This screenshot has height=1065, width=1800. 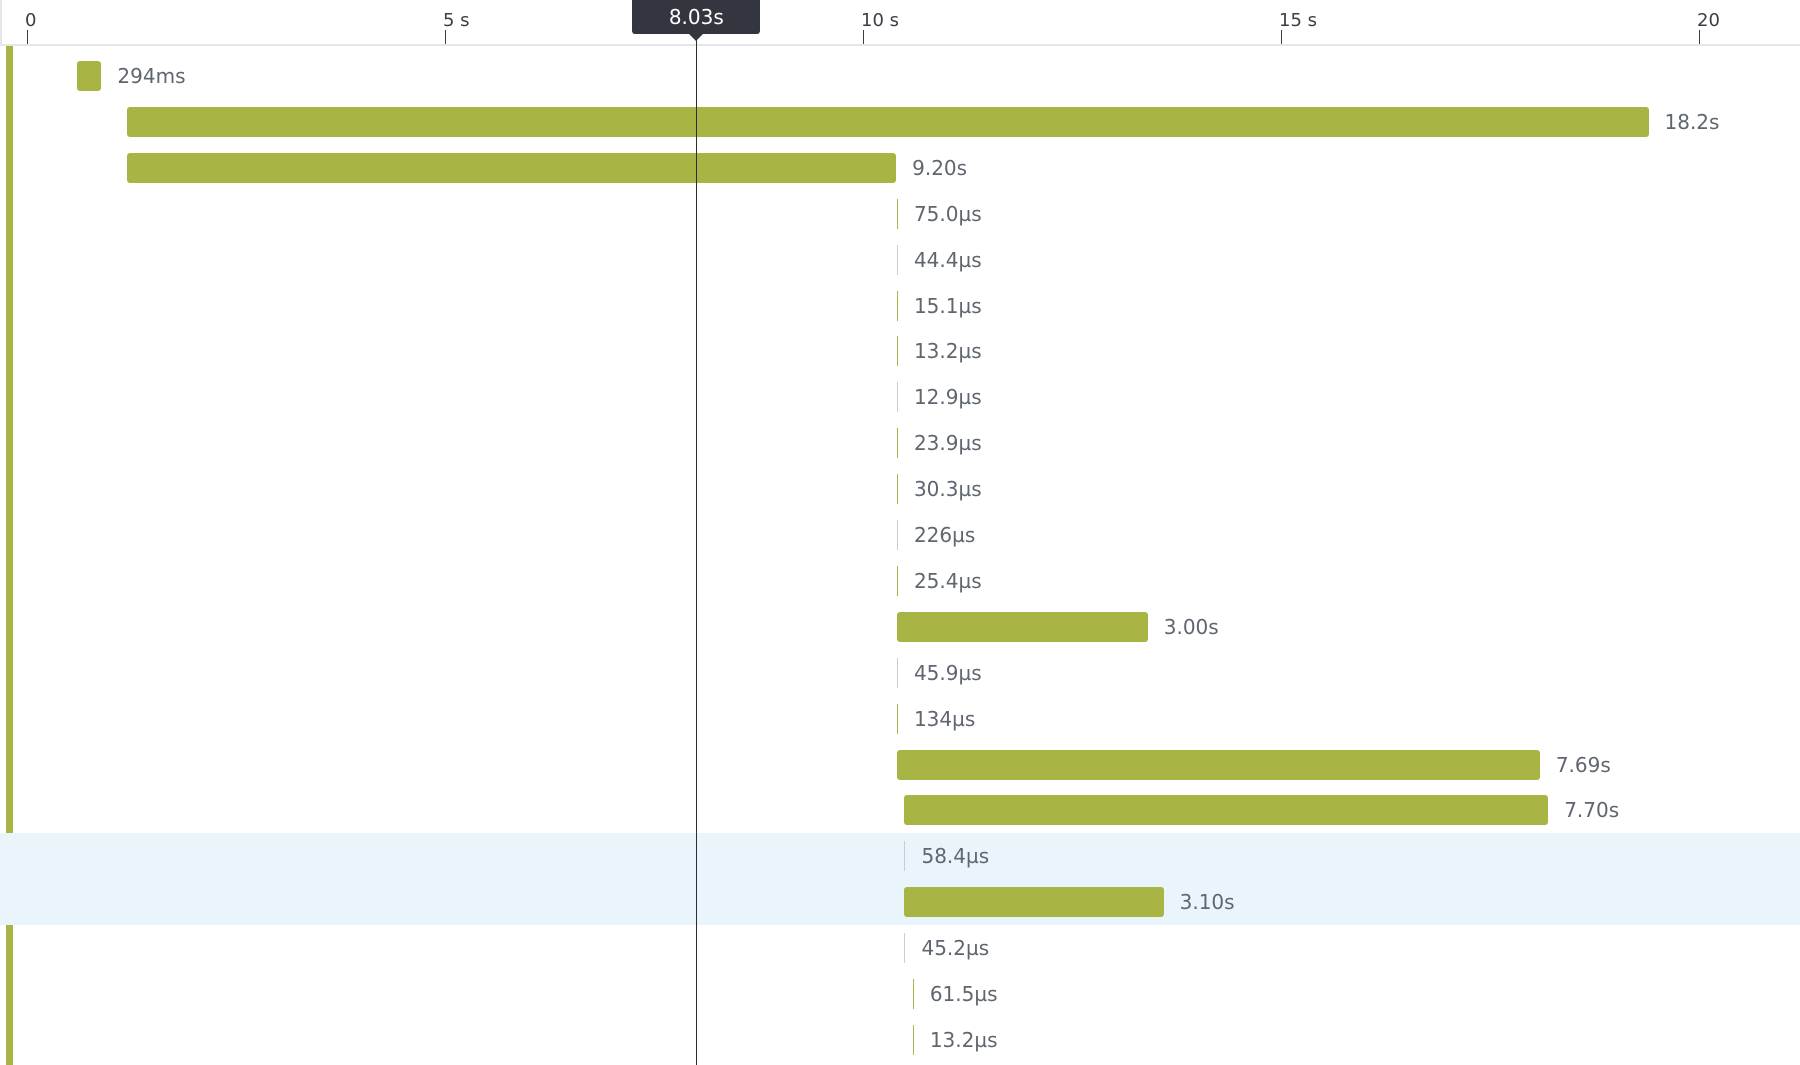 I want to click on span-duration-label: 18.2s, so click(x=1692, y=121).